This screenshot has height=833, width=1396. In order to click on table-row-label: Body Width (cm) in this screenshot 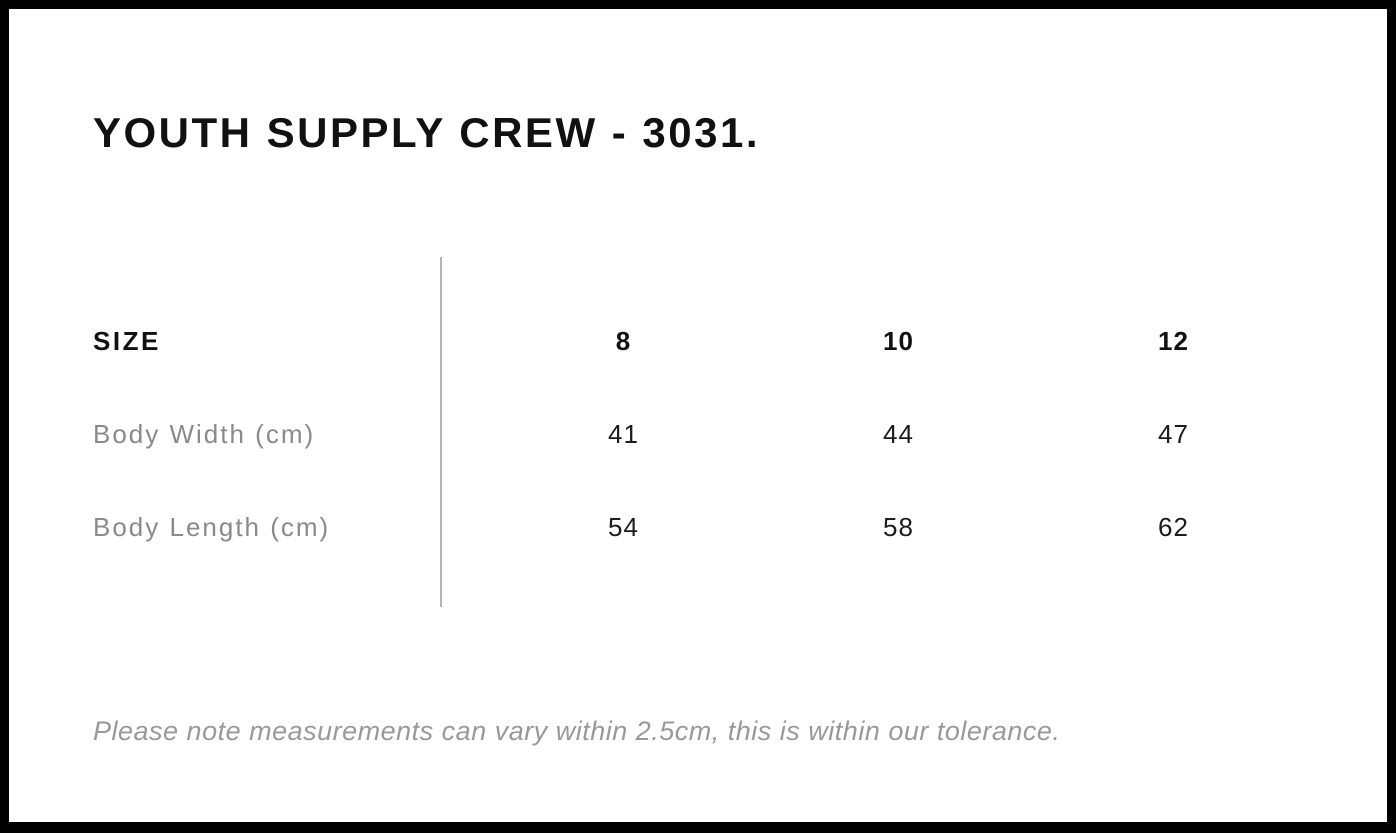, I will do `click(266, 434)`.